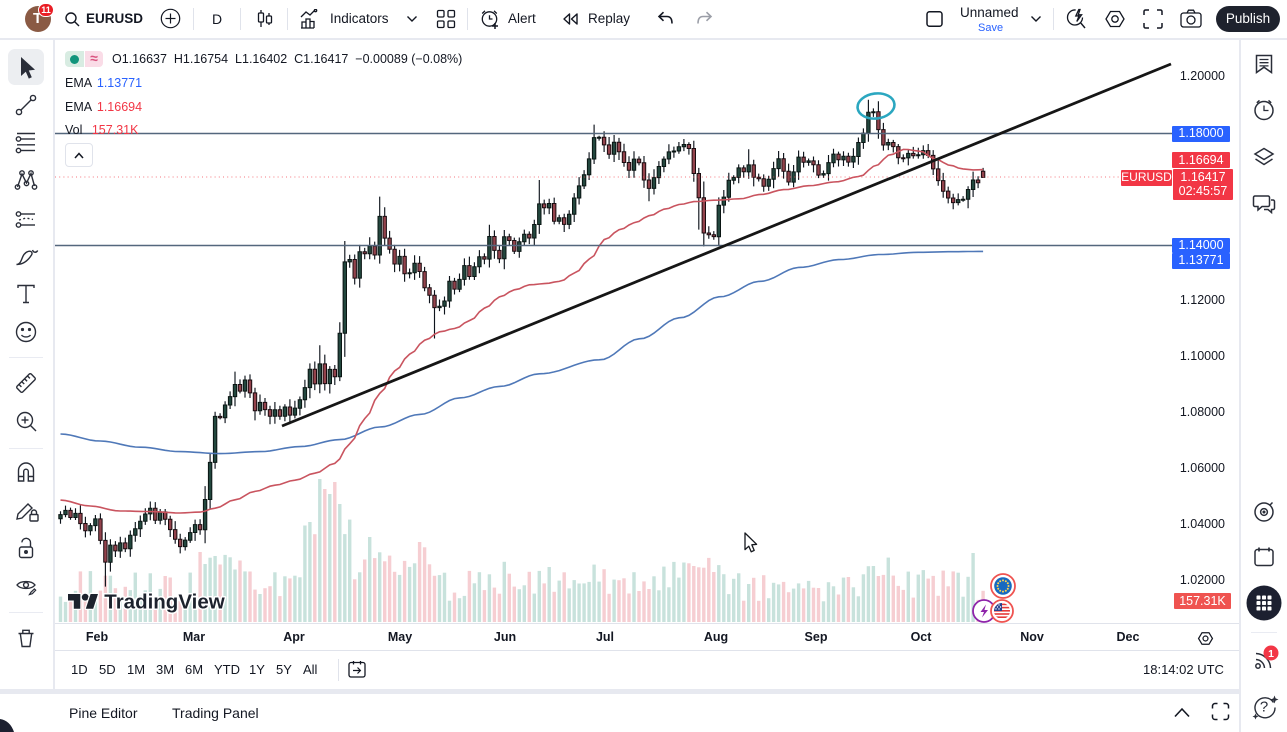 This screenshot has width=1287, height=732. I want to click on svg-text: TradingView, so click(164, 602).